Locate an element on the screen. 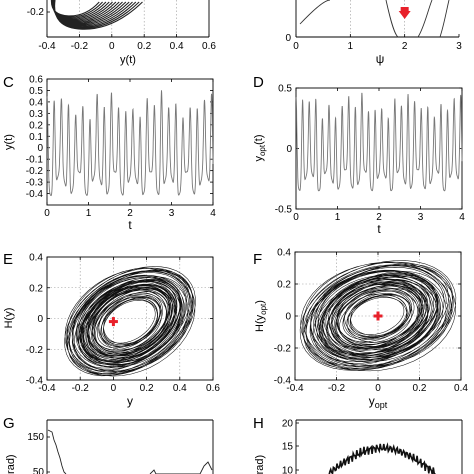  attractor-trajectory is located at coordinates (96, 15).